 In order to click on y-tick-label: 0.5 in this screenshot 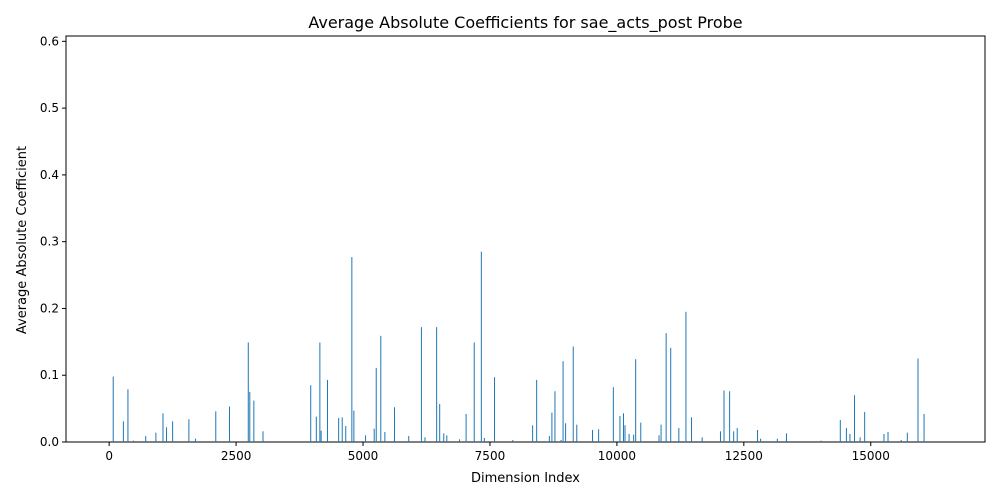, I will do `click(49, 108)`.